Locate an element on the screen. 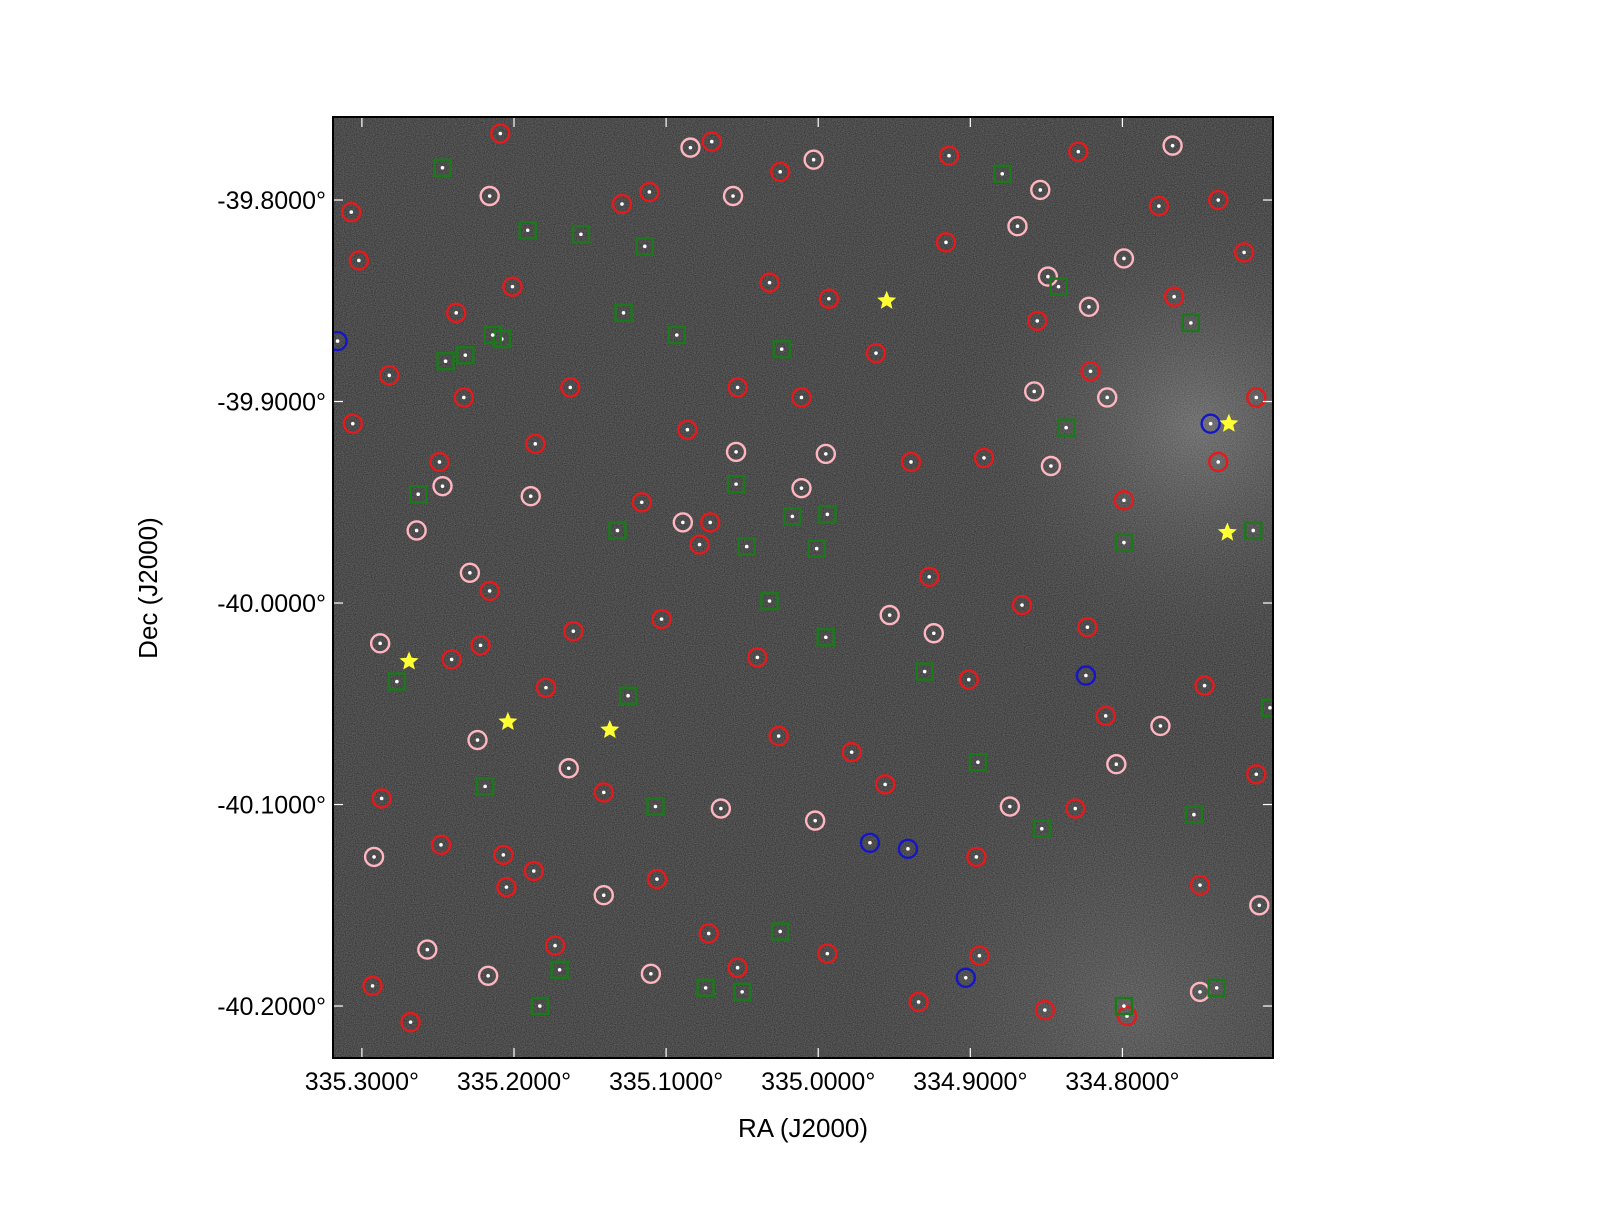 This screenshot has height=1205, width=1600. x-tick-label: 335.0000° is located at coordinates (818, 1082).